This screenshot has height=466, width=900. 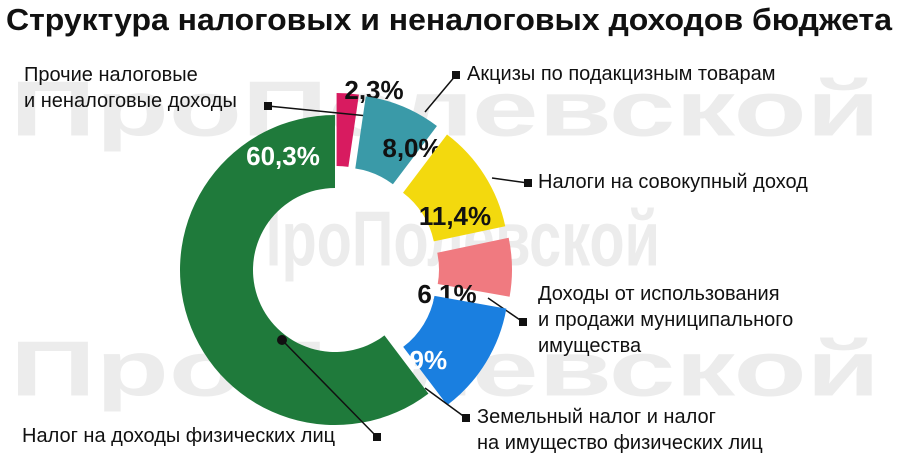 What do you see at coordinates (130, 88) in the screenshot?
I see `category-label: Прочие налоговые и неналоговые доходы` at bounding box center [130, 88].